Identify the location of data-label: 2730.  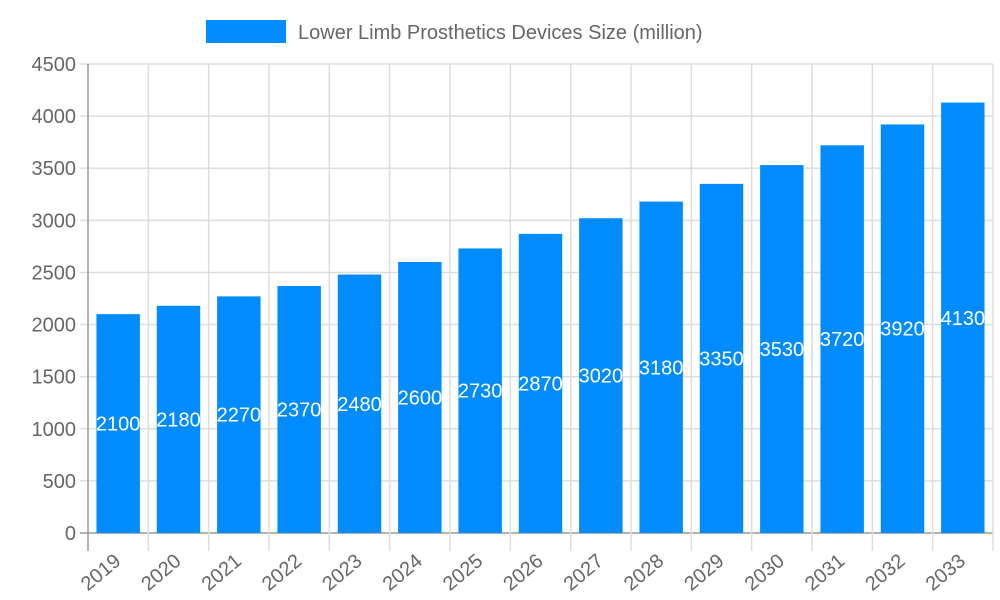
(480, 392).